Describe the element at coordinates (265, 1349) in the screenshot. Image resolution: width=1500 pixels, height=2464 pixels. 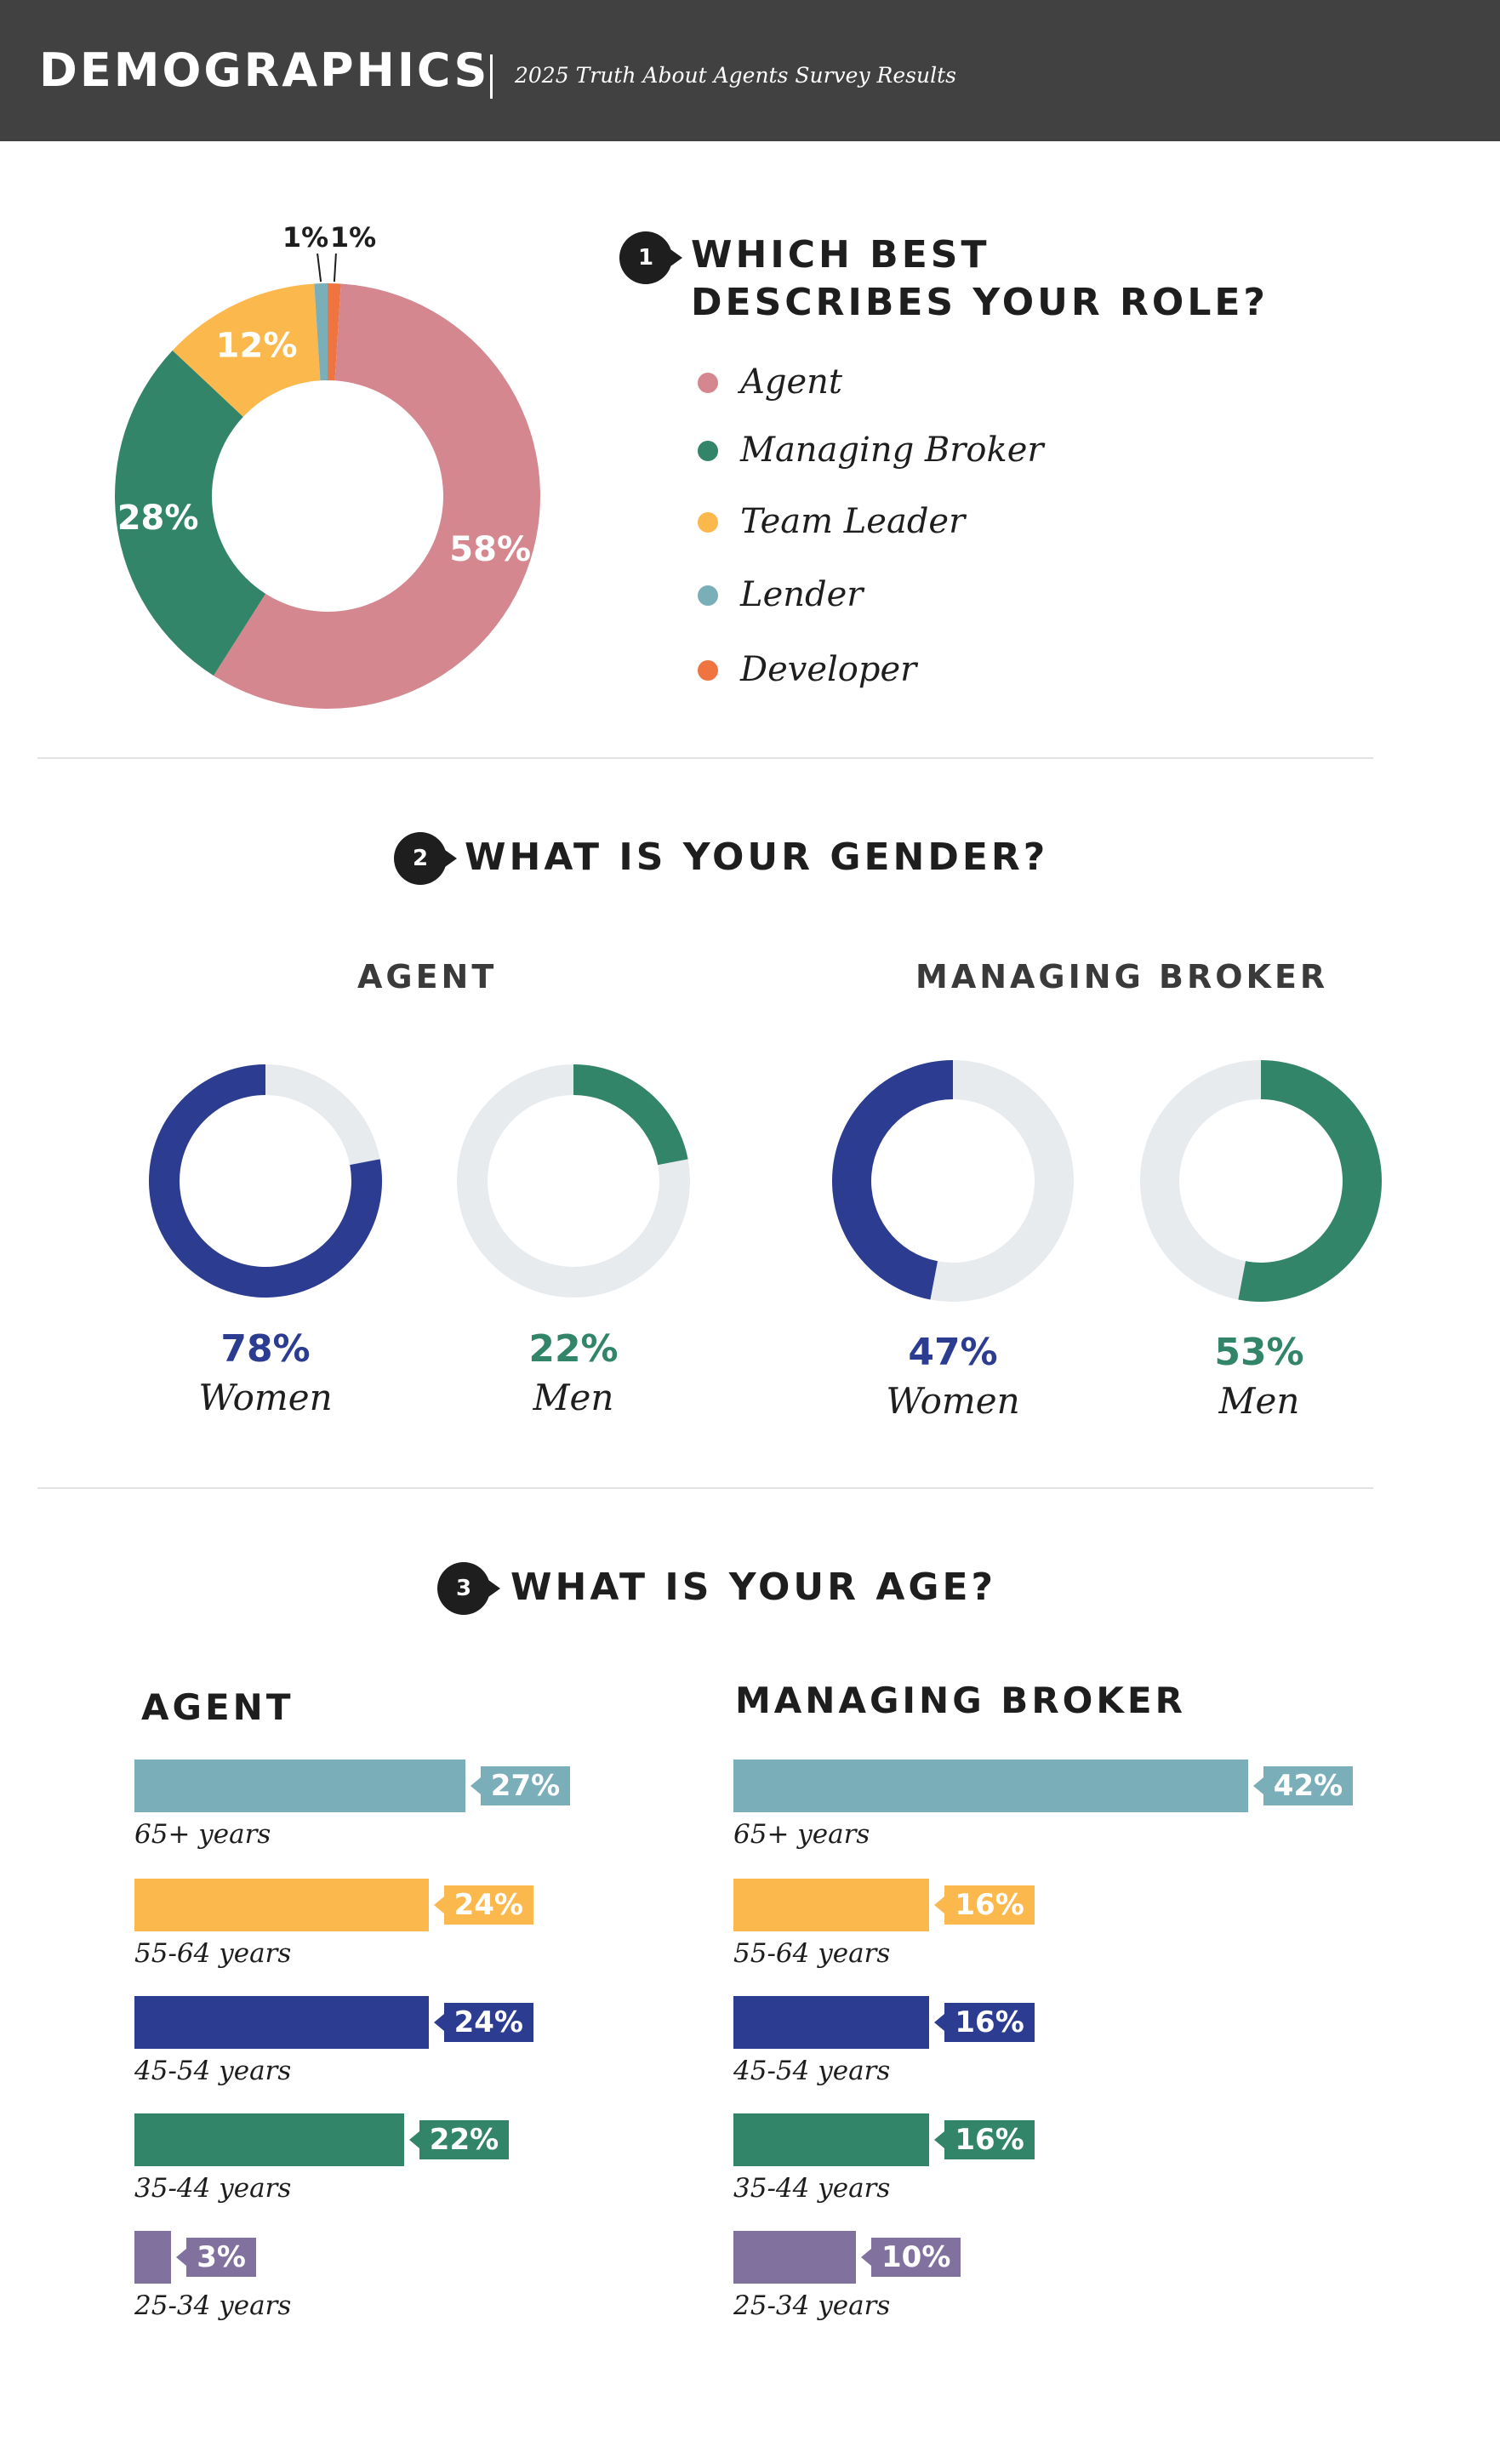
I see `agent-women-pct: 78%` at that location.